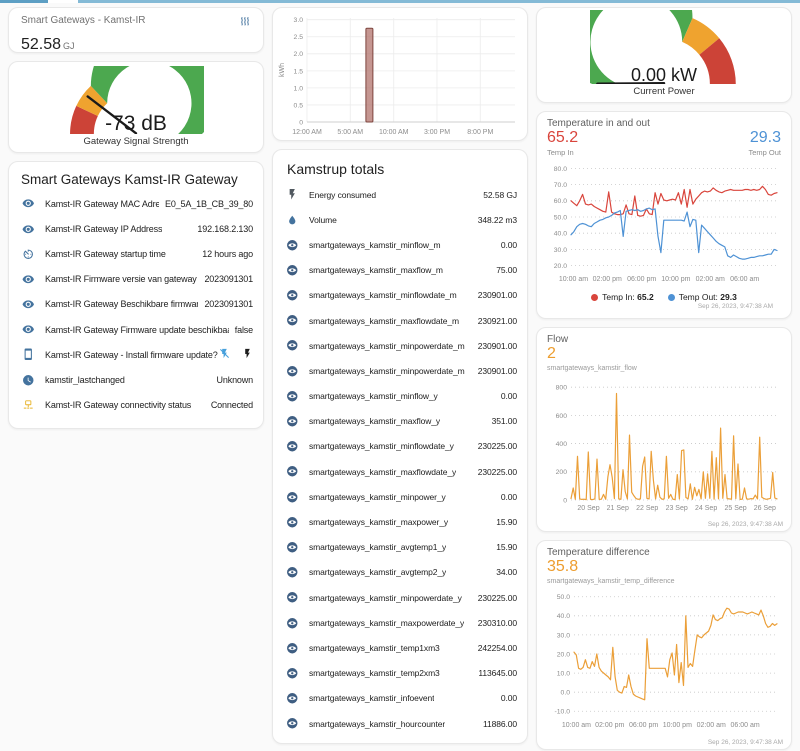 Image resolution: width=800 pixels, height=751 pixels. I want to click on av-timer-icon, so click(28, 254).